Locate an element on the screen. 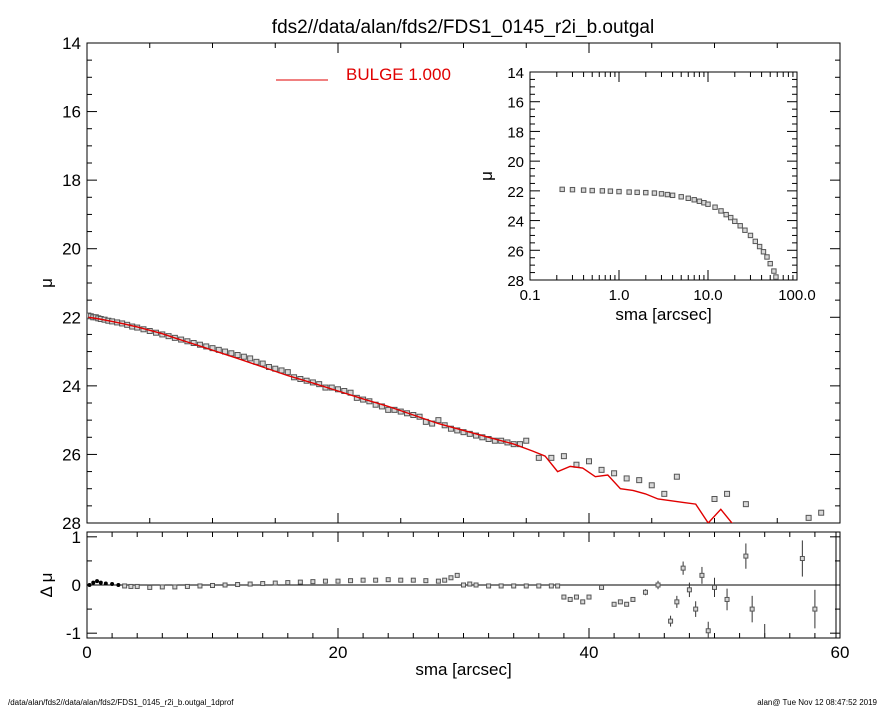 This screenshot has width=885, height=708. residual-x-tick-label: 40 is located at coordinates (589, 652).